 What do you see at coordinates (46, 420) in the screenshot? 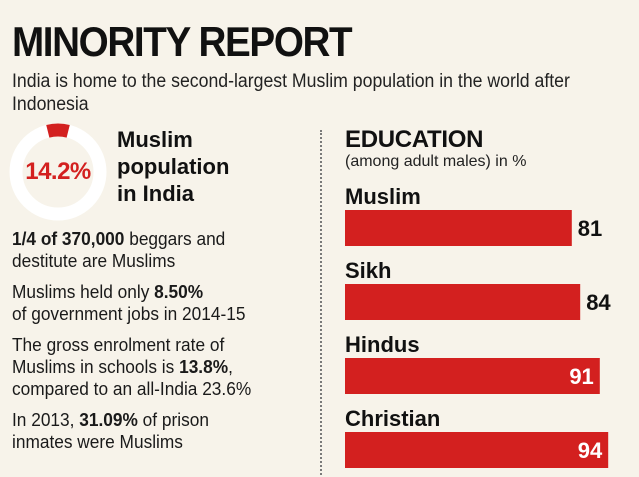
I see `fact-prison-pre: In 2013,` at bounding box center [46, 420].